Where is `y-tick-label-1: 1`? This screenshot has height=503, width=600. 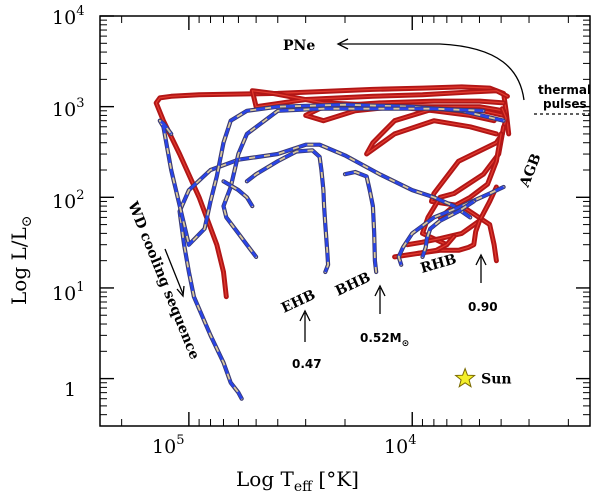 y-tick-label-1: 1 is located at coordinates (70, 390).